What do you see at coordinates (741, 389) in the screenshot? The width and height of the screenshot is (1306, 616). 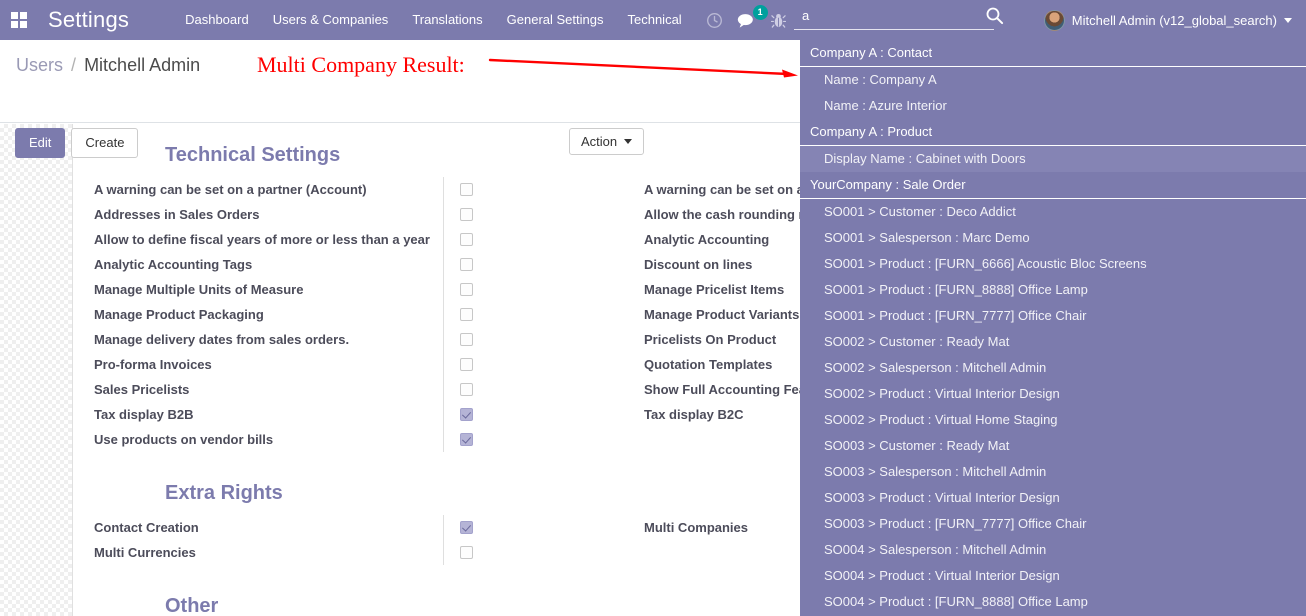 I see `setting-label: Show Full Accounting Features` at bounding box center [741, 389].